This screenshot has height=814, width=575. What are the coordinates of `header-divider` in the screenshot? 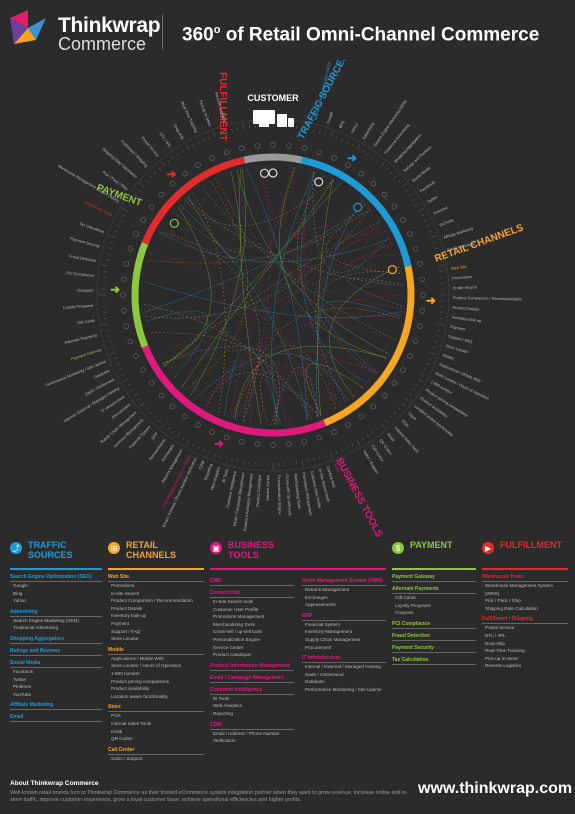 It's located at (162, 32).